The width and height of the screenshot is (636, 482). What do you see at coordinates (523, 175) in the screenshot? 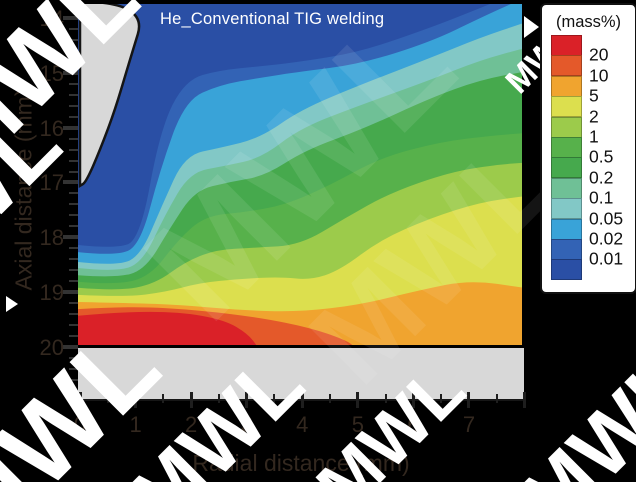
I see `plot-right-border` at bounding box center [523, 175].